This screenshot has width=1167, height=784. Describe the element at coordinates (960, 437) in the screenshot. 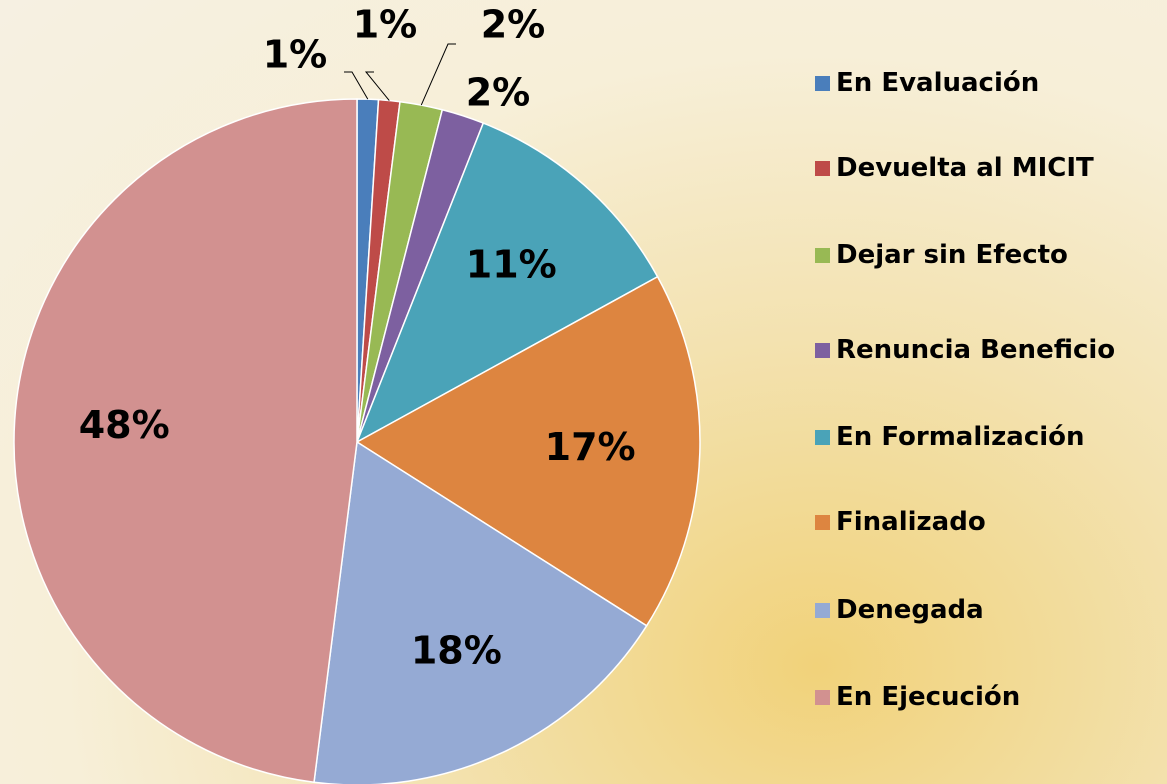

I see `legend-label: En Formalización` at that location.